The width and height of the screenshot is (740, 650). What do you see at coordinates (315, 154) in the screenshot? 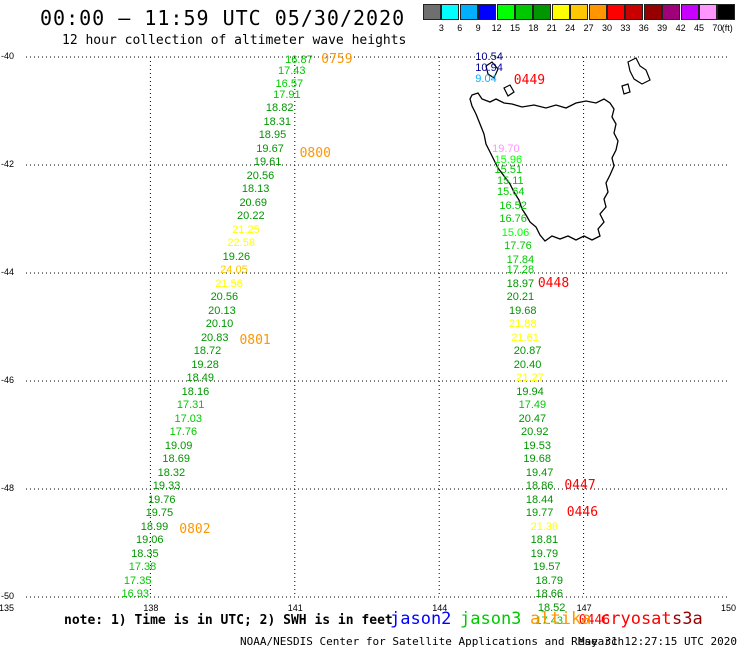
I see `pass-time-label: 0800` at bounding box center [315, 154].